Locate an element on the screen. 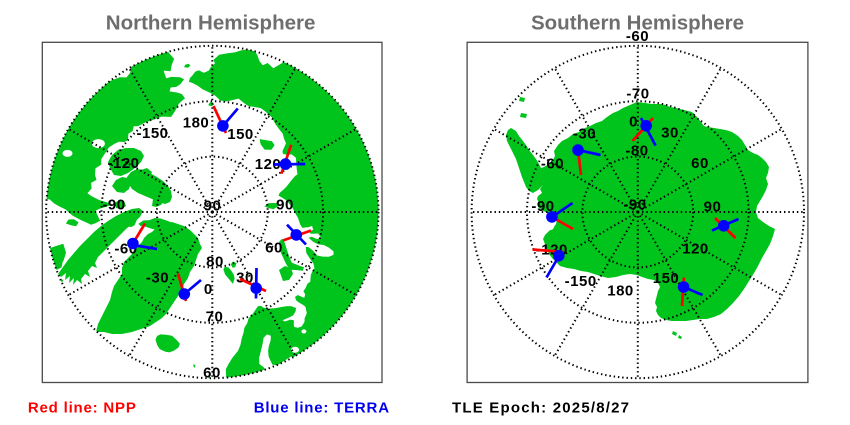 The image size is (850, 425). svg-text: TLE Epoch: 2025/8/27 is located at coordinates (541, 407).